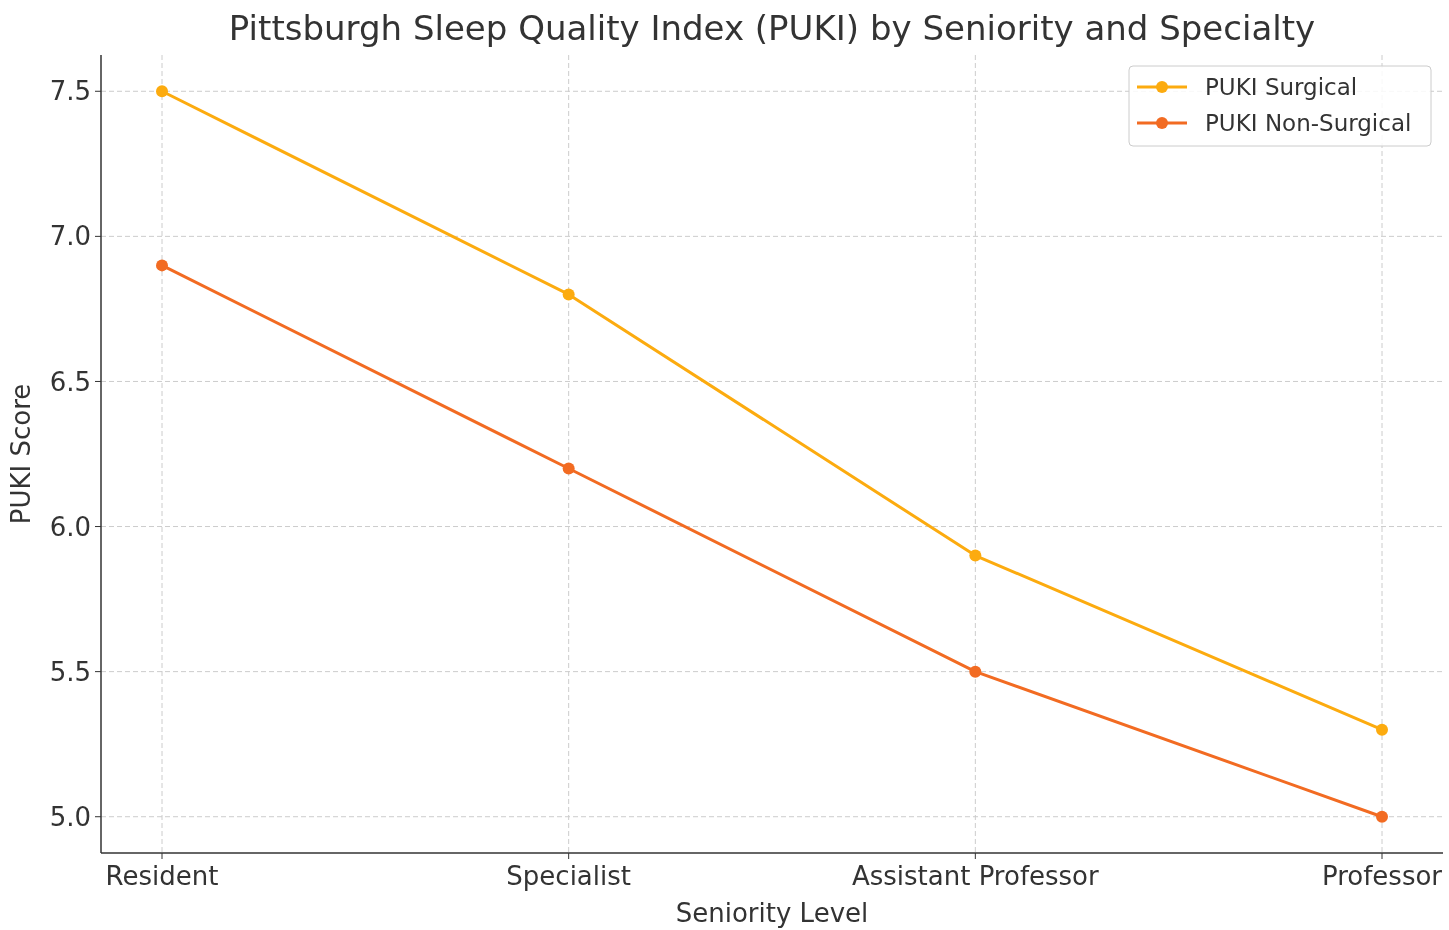 The image size is (1449, 930). I want to click on y-tick-label: 7.5, so click(70, 91).